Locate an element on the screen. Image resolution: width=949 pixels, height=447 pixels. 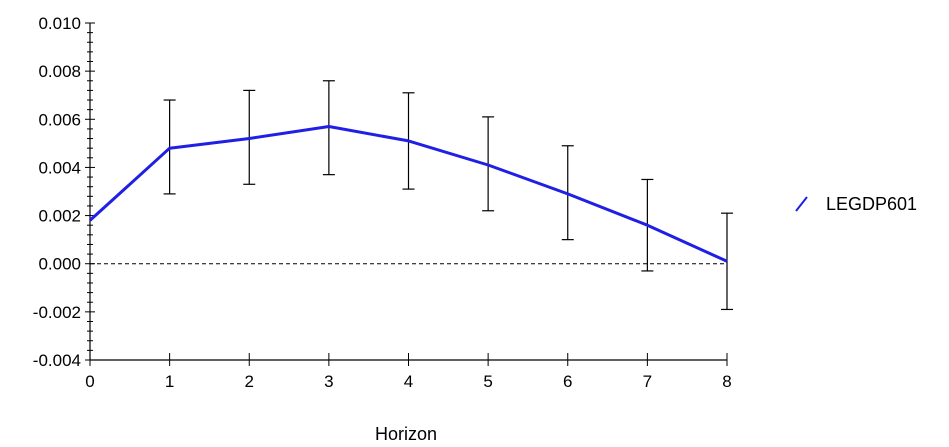
y-tick-label: 0.006 is located at coordinates (59, 119).